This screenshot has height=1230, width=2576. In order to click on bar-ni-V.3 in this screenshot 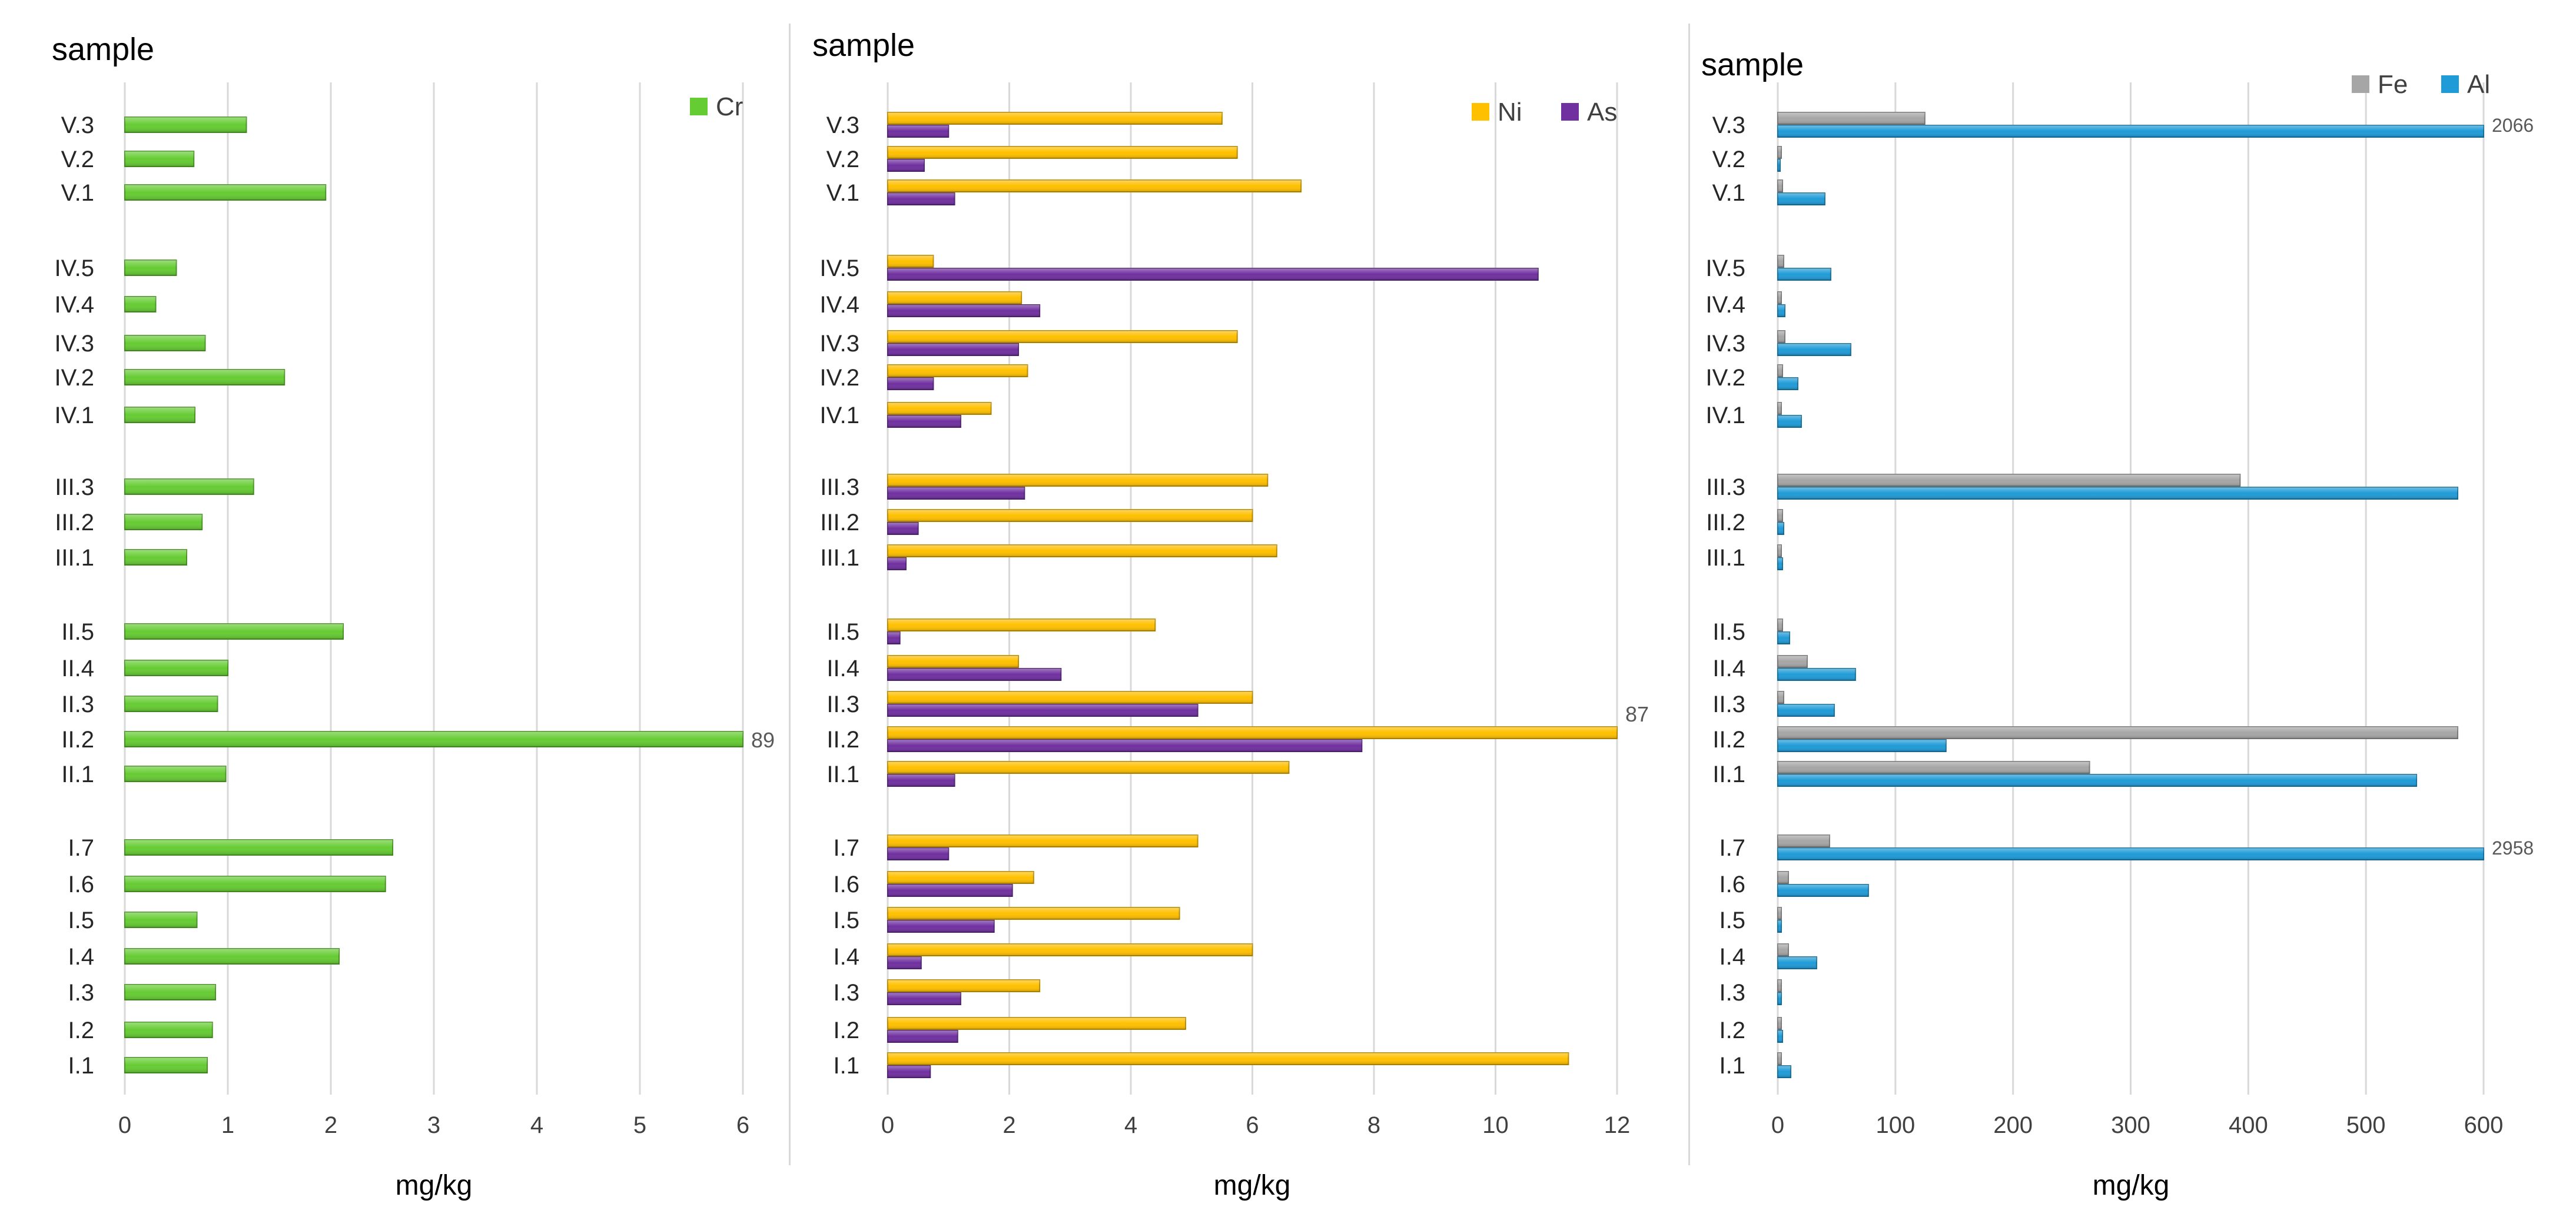, I will do `click(1055, 118)`.